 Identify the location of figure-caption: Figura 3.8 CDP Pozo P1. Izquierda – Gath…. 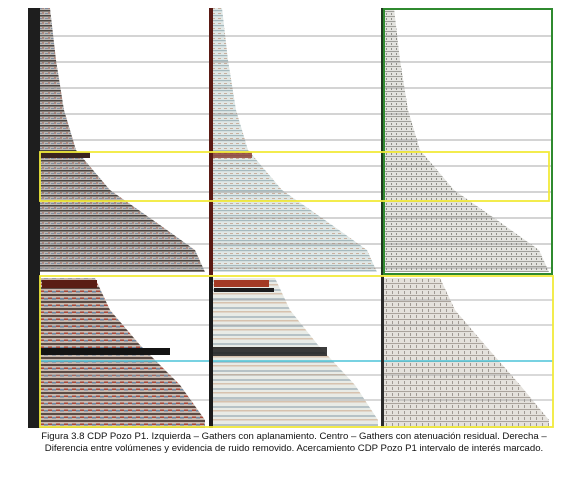
(294, 442).